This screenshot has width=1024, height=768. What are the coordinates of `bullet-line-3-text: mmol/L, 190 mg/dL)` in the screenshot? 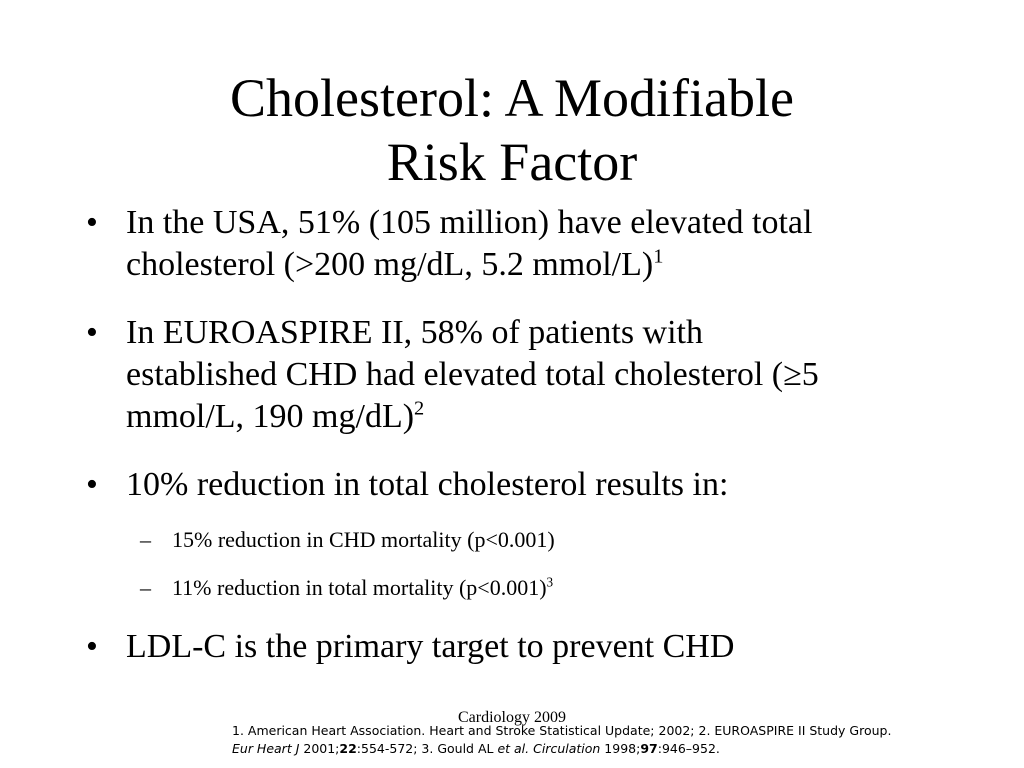 It's located at (270, 416).